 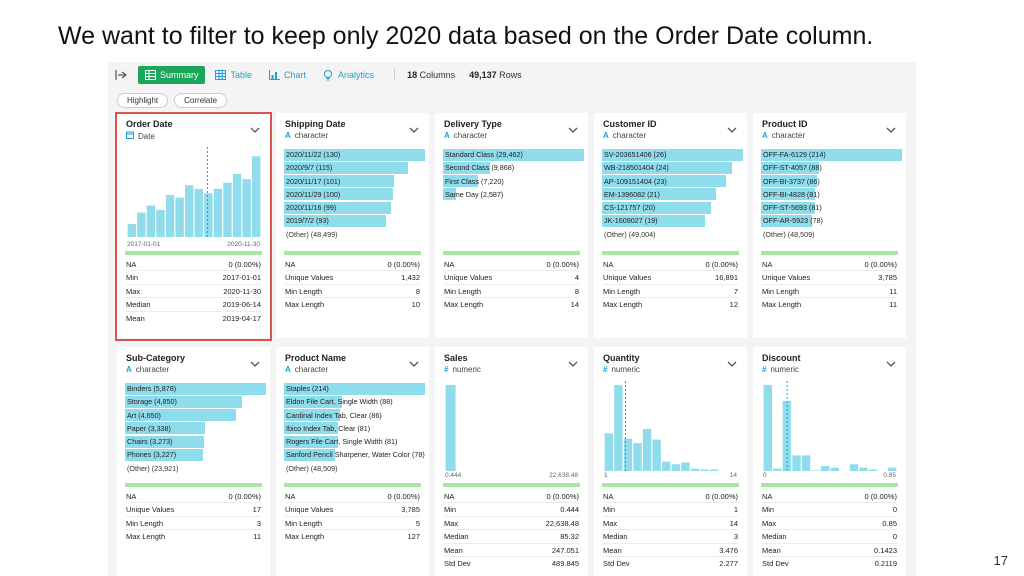 I want to click on value-bar-row: Same Day (2,587), so click(x=513, y=194).